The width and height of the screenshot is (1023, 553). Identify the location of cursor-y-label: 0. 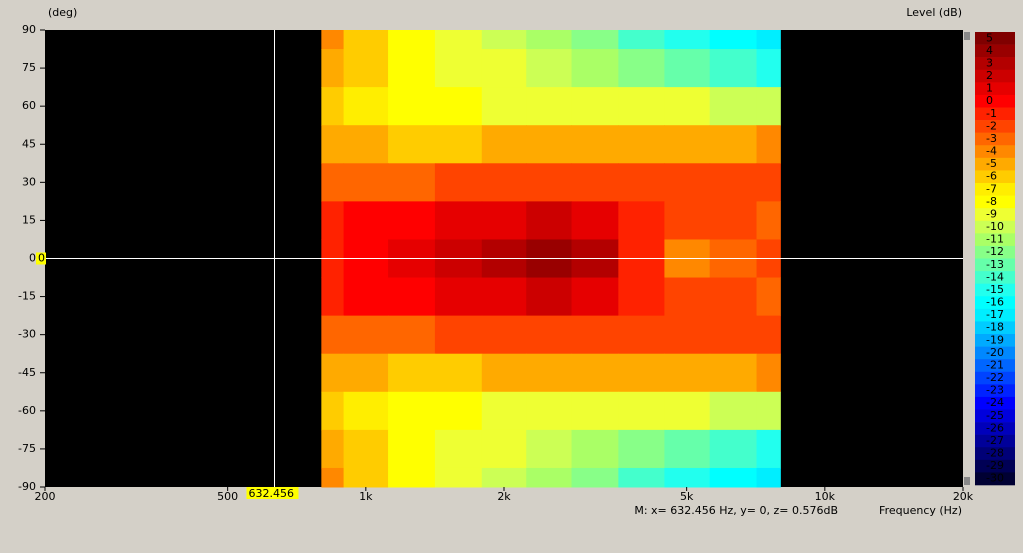
(41, 258).